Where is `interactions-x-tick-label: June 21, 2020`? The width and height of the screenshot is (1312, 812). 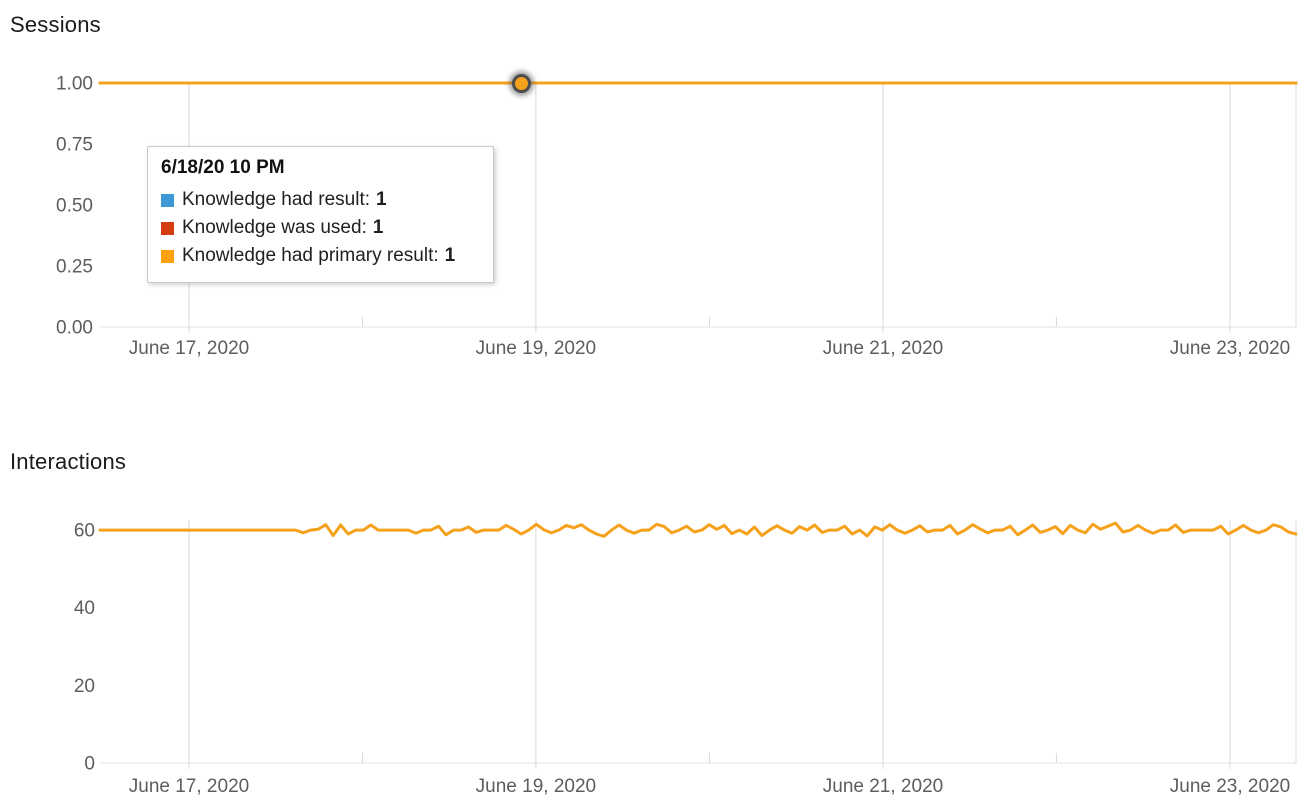 interactions-x-tick-label: June 21, 2020 is located at coordinates (883, 786).